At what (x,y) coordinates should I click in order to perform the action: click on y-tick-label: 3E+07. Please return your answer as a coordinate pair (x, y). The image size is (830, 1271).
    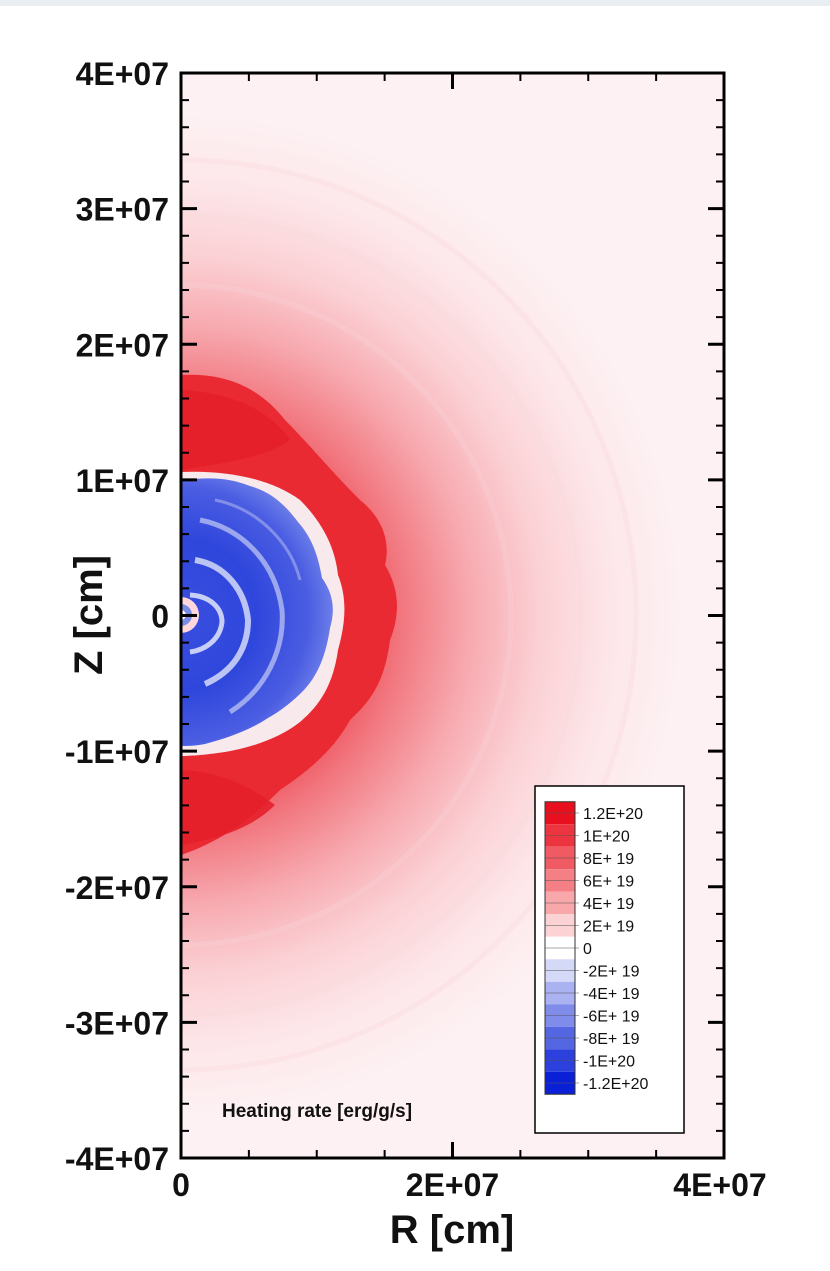
    Looking at the image, I should click on (122, 210).